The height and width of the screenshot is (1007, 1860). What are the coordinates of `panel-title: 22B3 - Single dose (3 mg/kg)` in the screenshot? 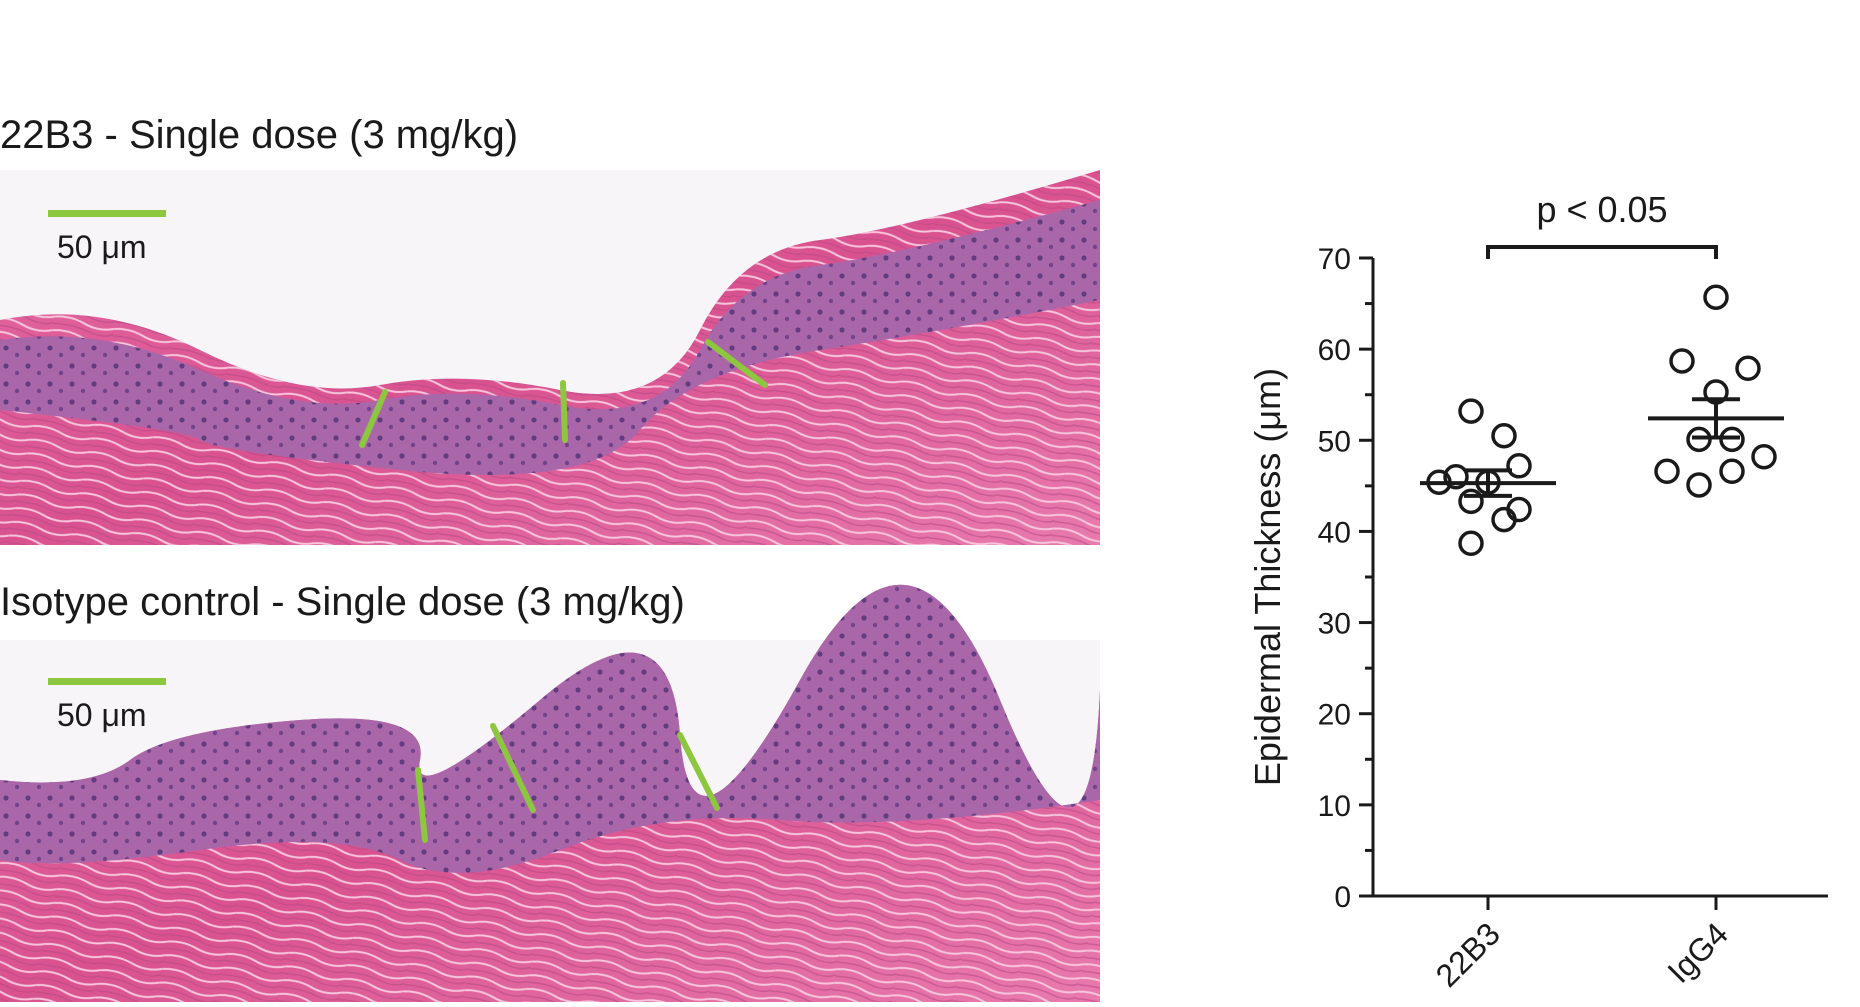 It's located at (259, 135).